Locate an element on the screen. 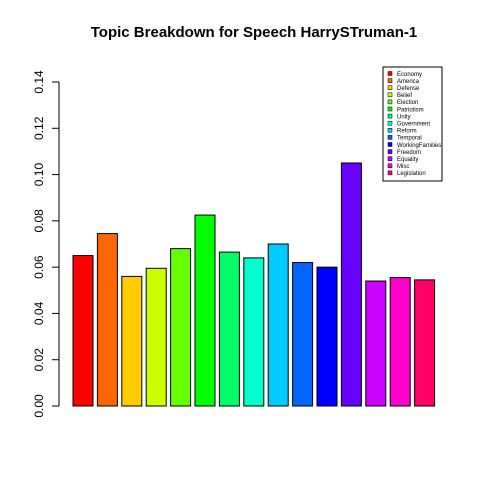  legend-label: Patriotism is located at coordinates (410, 110).